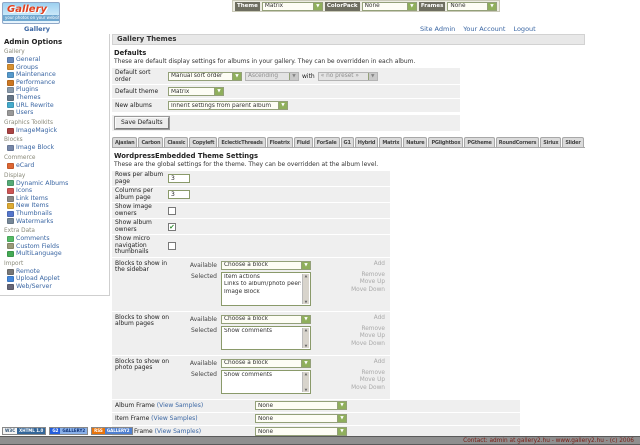 This screenshot has height=445, width=640. What do you see at coordinates (551, 142) in the screenshot?
I see `tab-siriux: Siriux` at bounding box center [551, 142].